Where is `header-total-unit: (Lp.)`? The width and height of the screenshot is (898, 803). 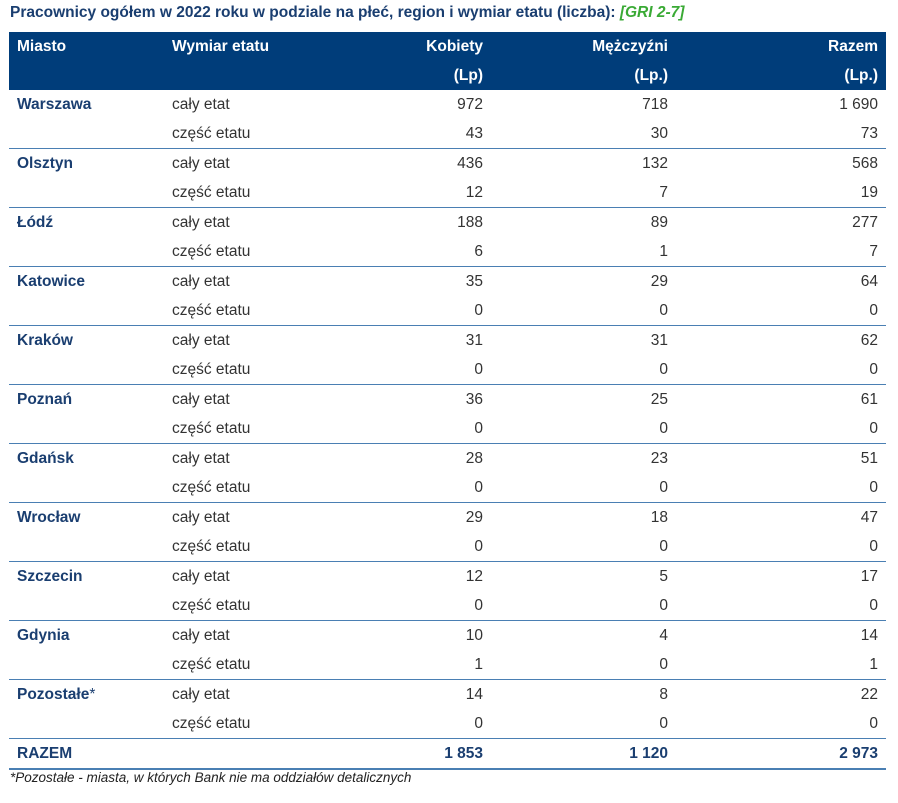
header-total-unit: (Lp.) is located at coordinates (781, 75).